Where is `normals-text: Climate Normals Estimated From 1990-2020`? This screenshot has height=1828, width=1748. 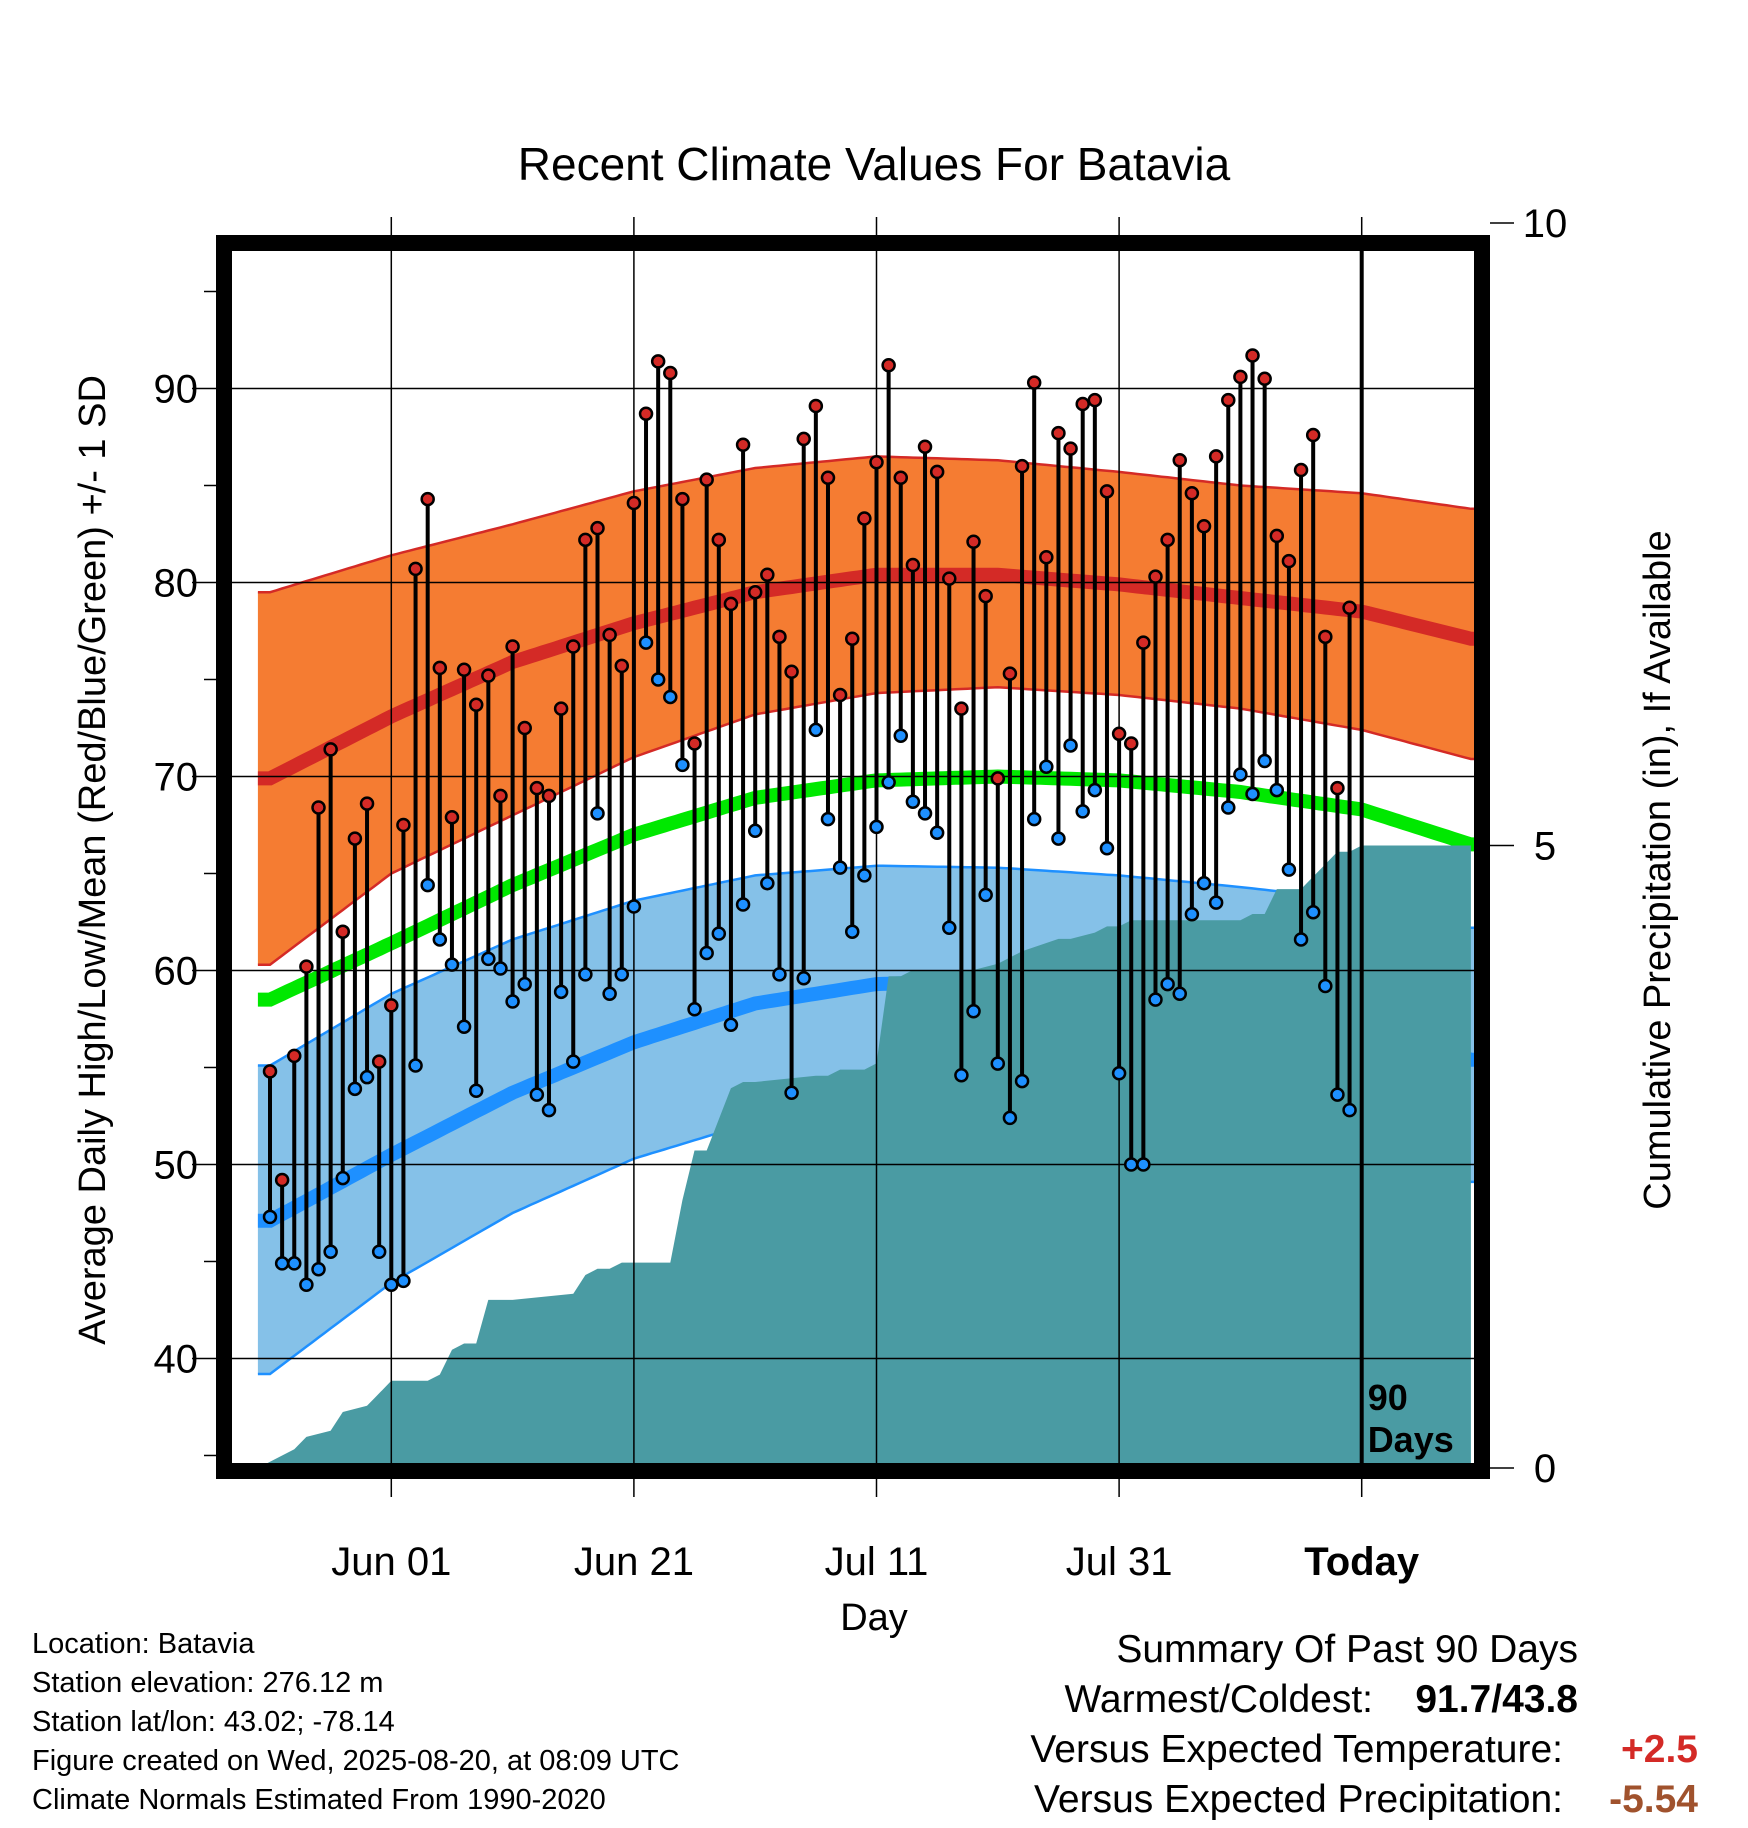
normals-text: Climate Normals Estimated From 1990-2020 is located at coordinates (319, 1800).